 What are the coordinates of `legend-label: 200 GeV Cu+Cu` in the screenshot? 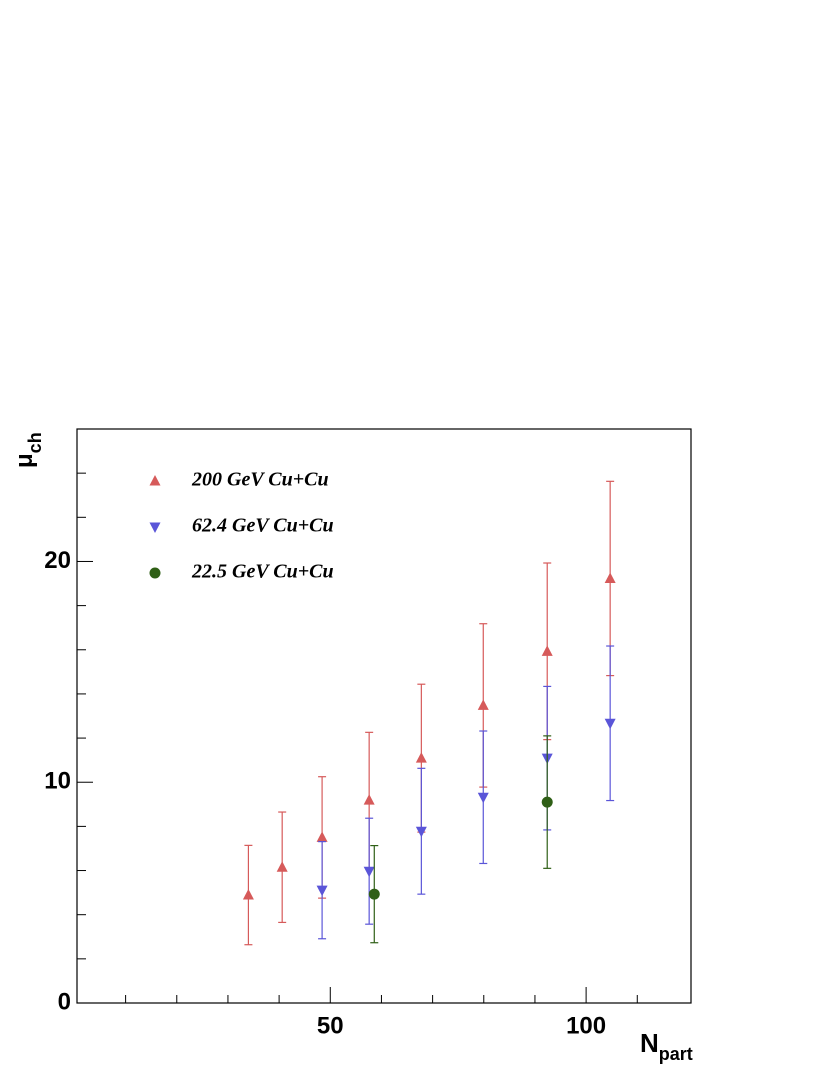 It's located at (260, 480).